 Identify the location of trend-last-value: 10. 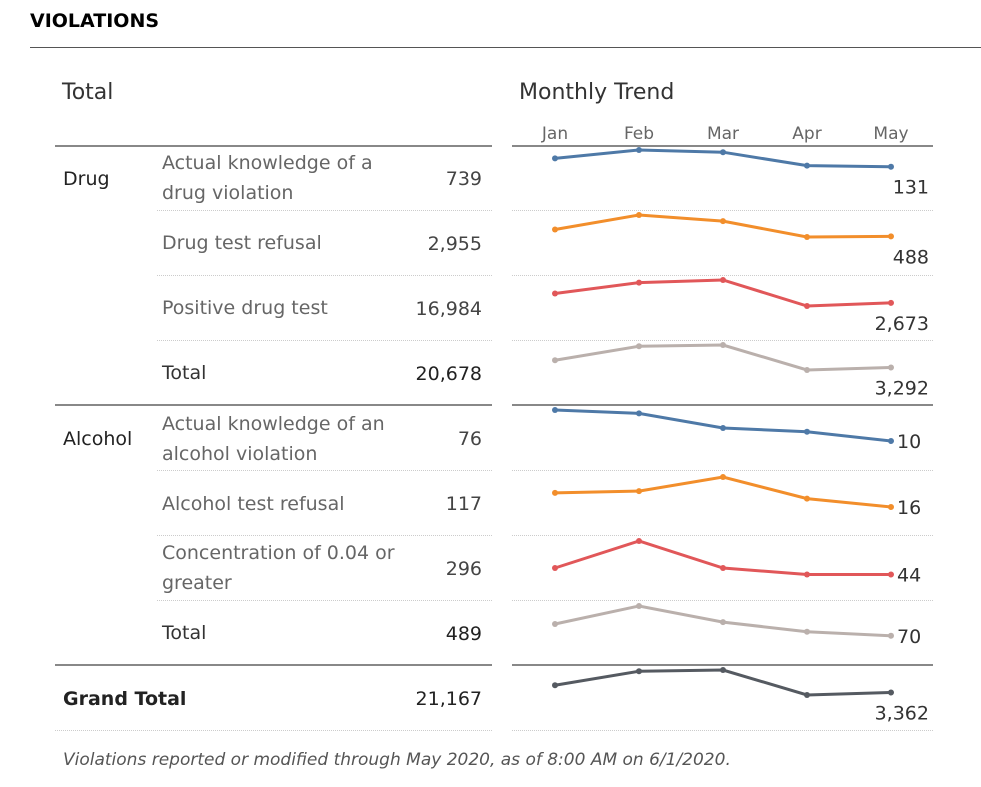
(909, 442).